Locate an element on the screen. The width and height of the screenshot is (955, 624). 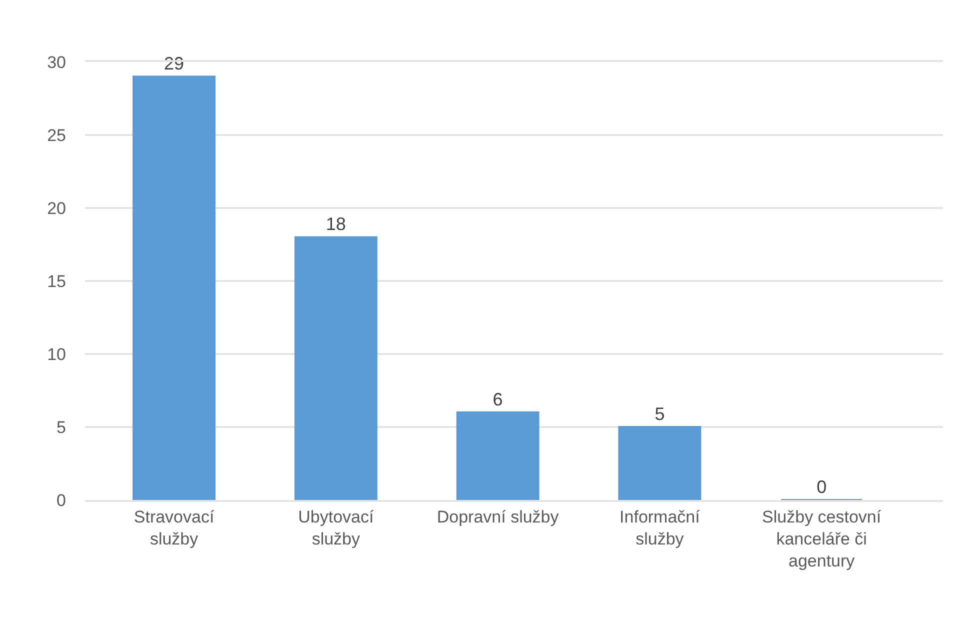
x-tick-label: Služby cestovní kanceláře či agentury is located at coordinates (822, 539).